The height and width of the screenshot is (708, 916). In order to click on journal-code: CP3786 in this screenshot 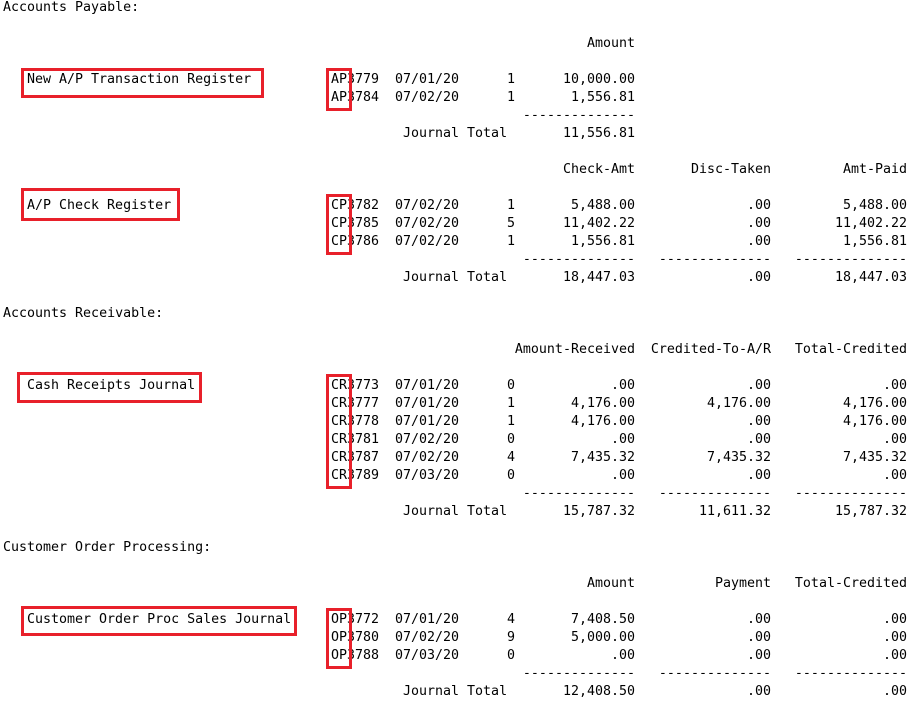, I will do `click(355, 241)`.